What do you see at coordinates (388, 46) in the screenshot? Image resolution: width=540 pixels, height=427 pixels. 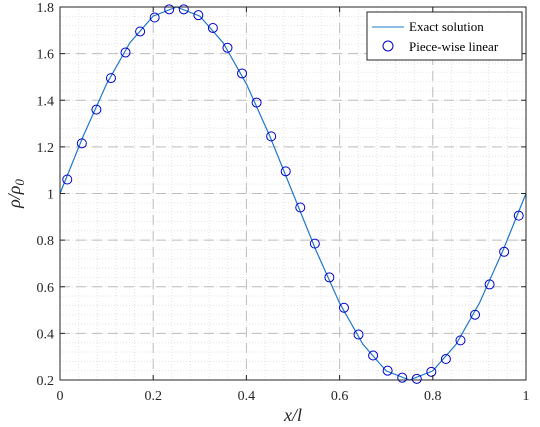 I see `legend-marker-swatch` at bounding box center [388, 46].